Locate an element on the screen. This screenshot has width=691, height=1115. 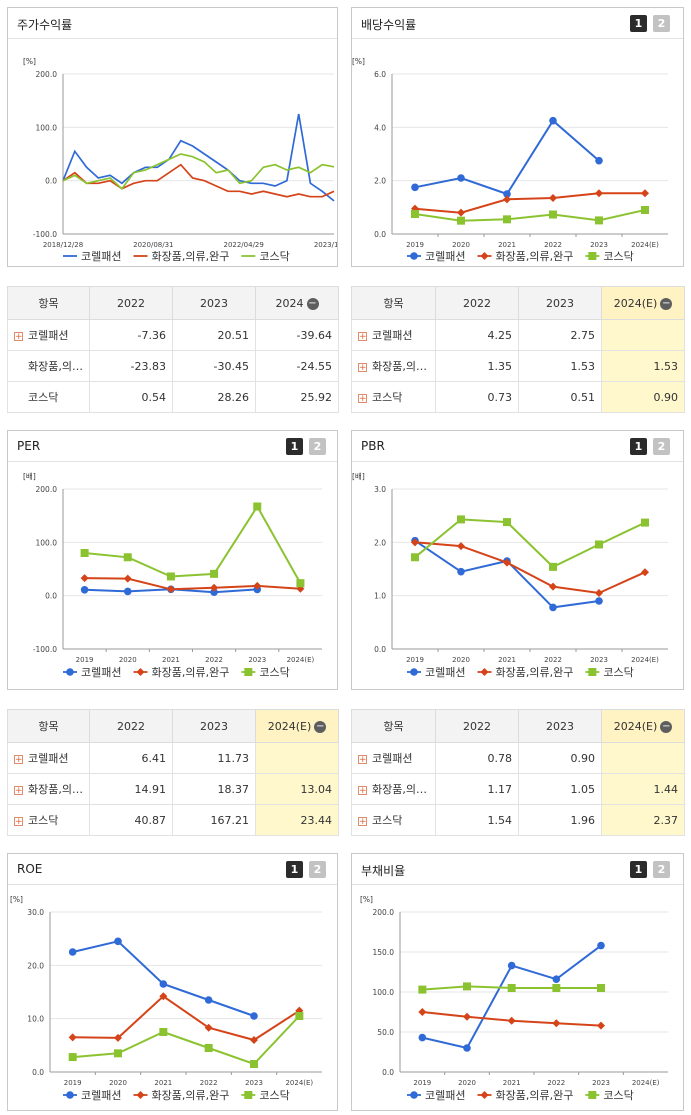
y-tick-label: 4.0 is located at coordinates (380, 127).